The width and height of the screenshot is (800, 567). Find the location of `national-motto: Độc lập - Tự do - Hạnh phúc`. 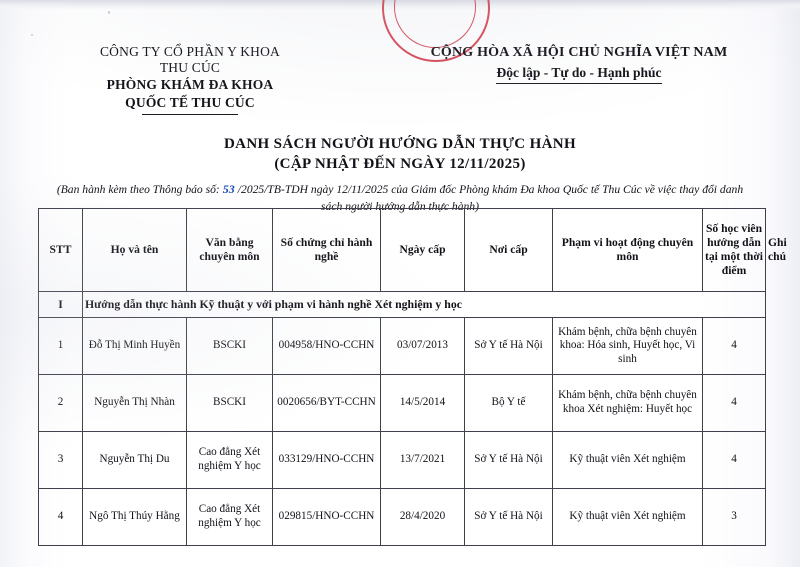

national-motto: Độc lập - Tự do - Hạnh phúc is located at coordinates (579, 74).